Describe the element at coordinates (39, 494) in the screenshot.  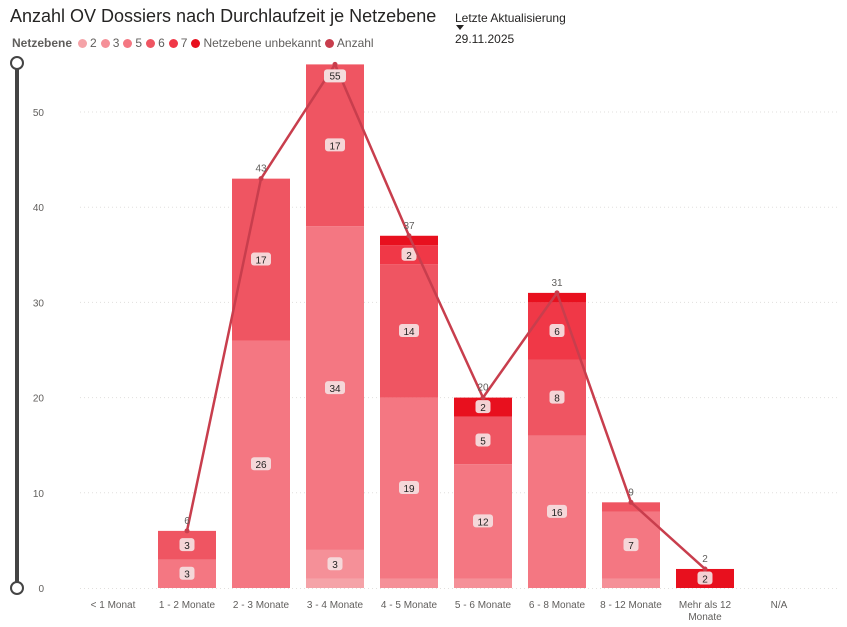
I see `y-tick-label: 10` at that location.